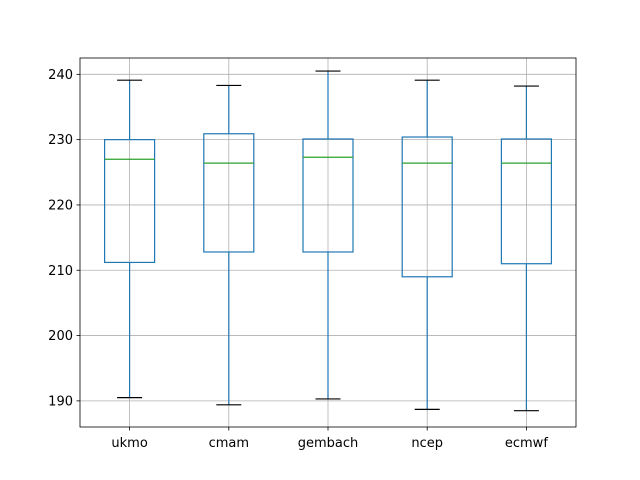  I want to click on box-ecmwf, so click(526, 248).